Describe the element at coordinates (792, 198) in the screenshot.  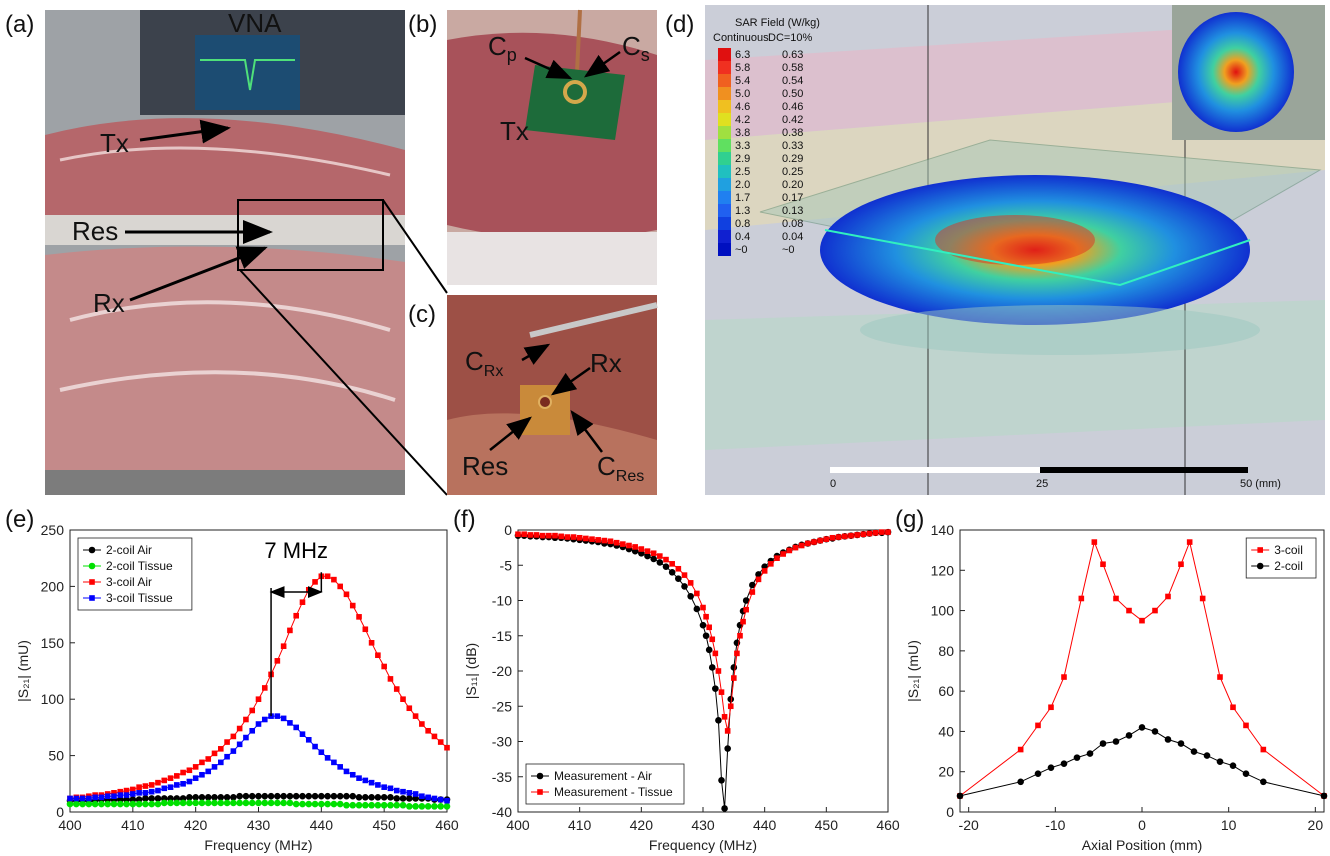
I see `colorbar-label: 0.17` at that location.